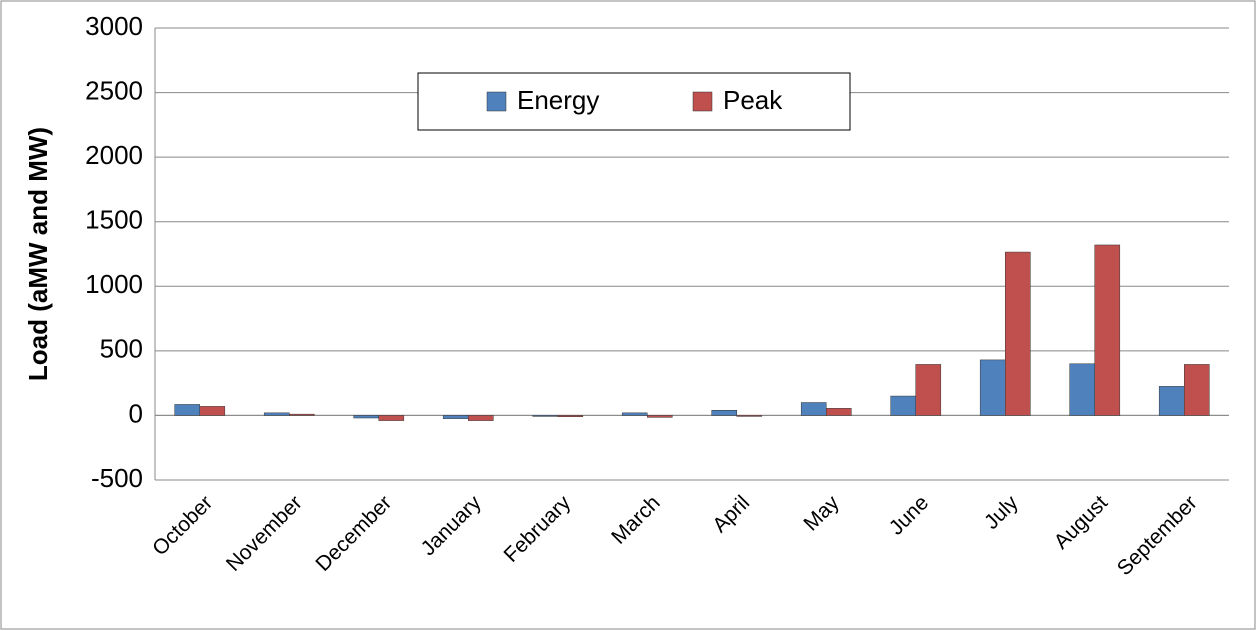  I want to click on legend-box, so click(634, 101).